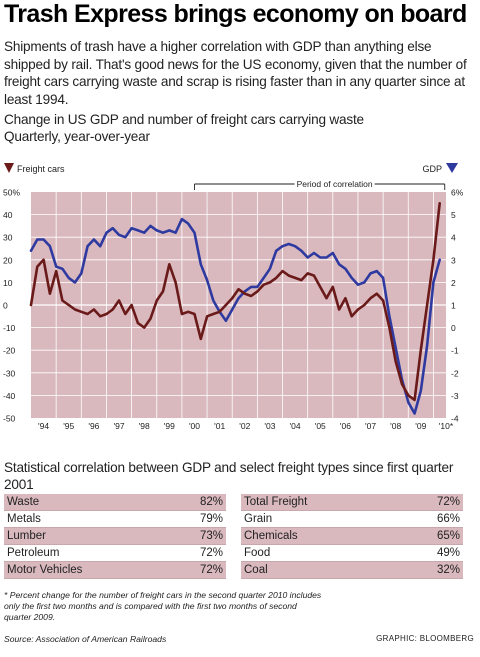 This screenshot has width=480, height=657. I want to click on gdp-legend-marker, so click(452, 168).